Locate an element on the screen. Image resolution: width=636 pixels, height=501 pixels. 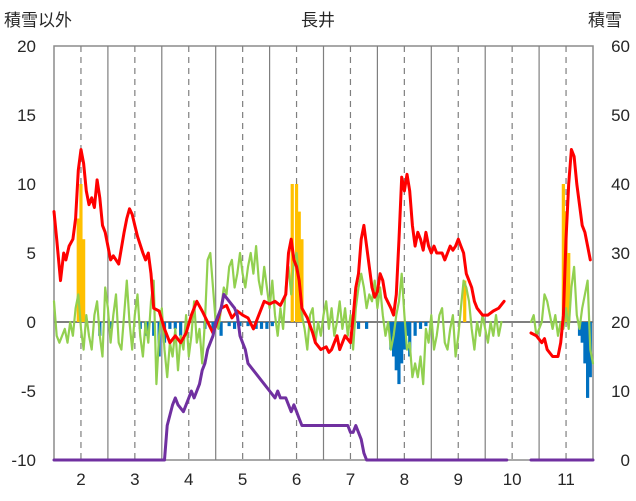
y-tick-left: 15 is located at coordinates (26, 115).